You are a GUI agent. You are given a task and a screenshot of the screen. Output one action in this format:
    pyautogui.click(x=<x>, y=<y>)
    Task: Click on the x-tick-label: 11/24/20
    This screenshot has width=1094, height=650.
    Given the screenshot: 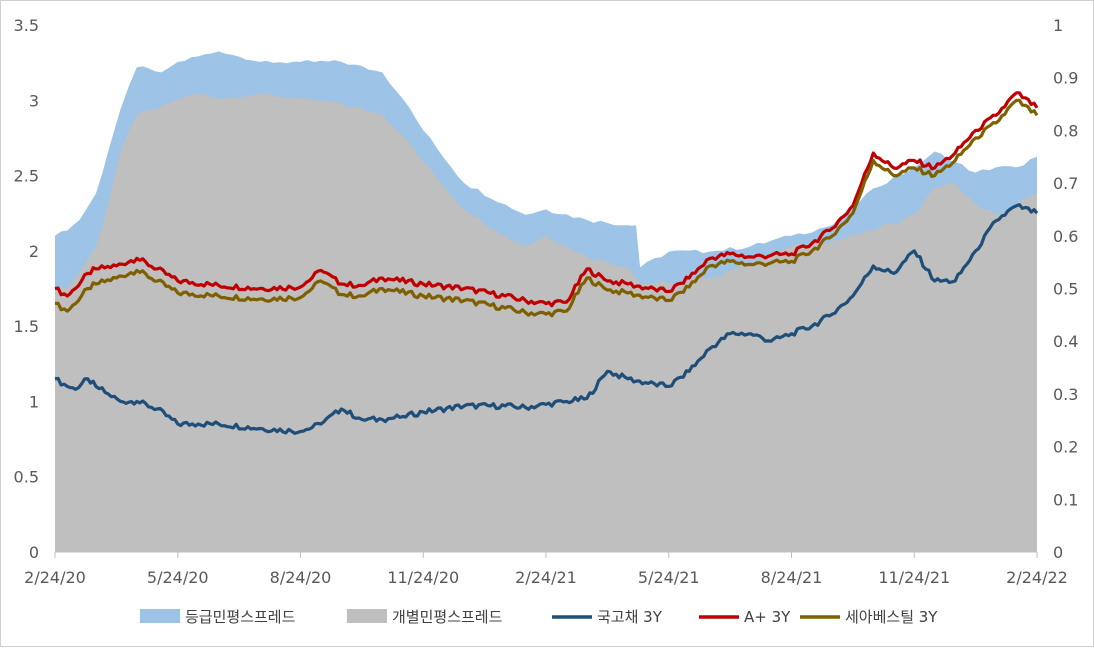 What is the action you would take?
    pyautogui.click(x=423, y=577)
    